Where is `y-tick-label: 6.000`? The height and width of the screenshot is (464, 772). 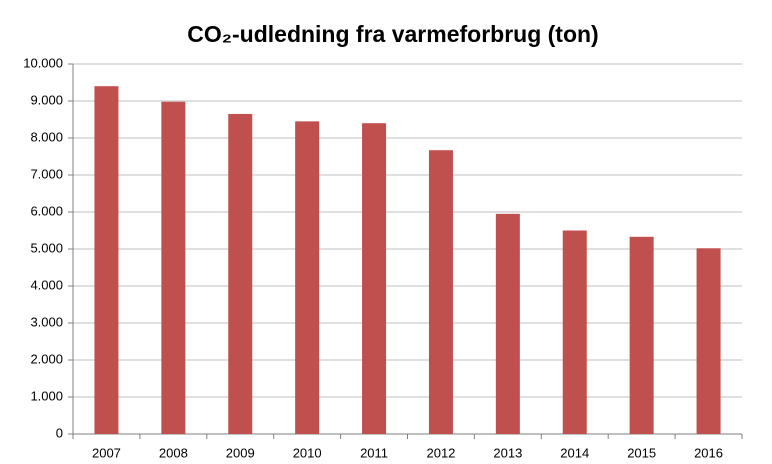 y-tick-label: 6.000 is located at coordinates (46, 210).